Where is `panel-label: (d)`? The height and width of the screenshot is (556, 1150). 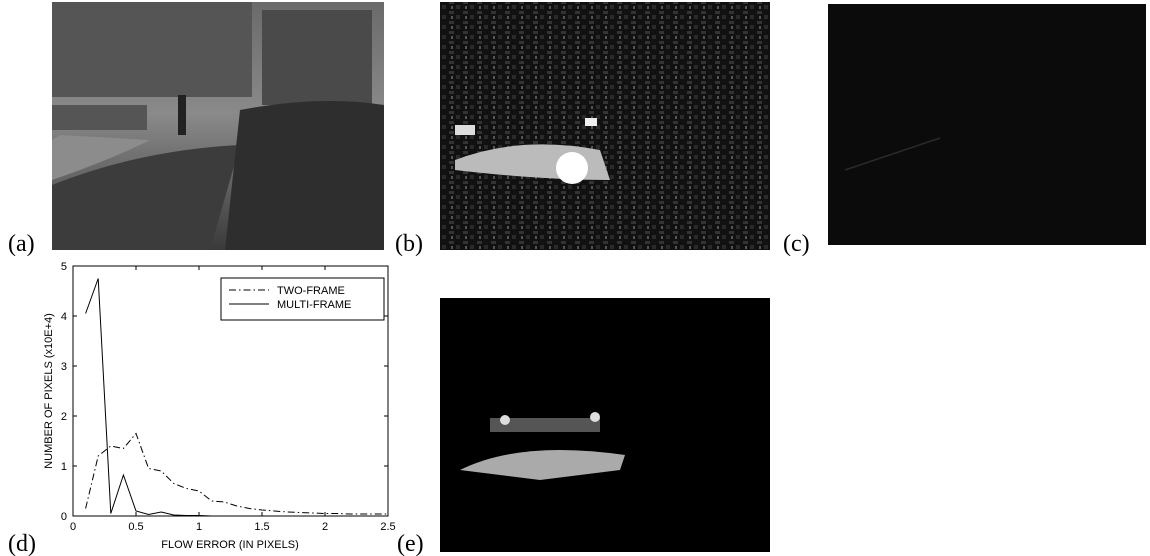
panel-label: (d) is located at coordinates (22, 543).